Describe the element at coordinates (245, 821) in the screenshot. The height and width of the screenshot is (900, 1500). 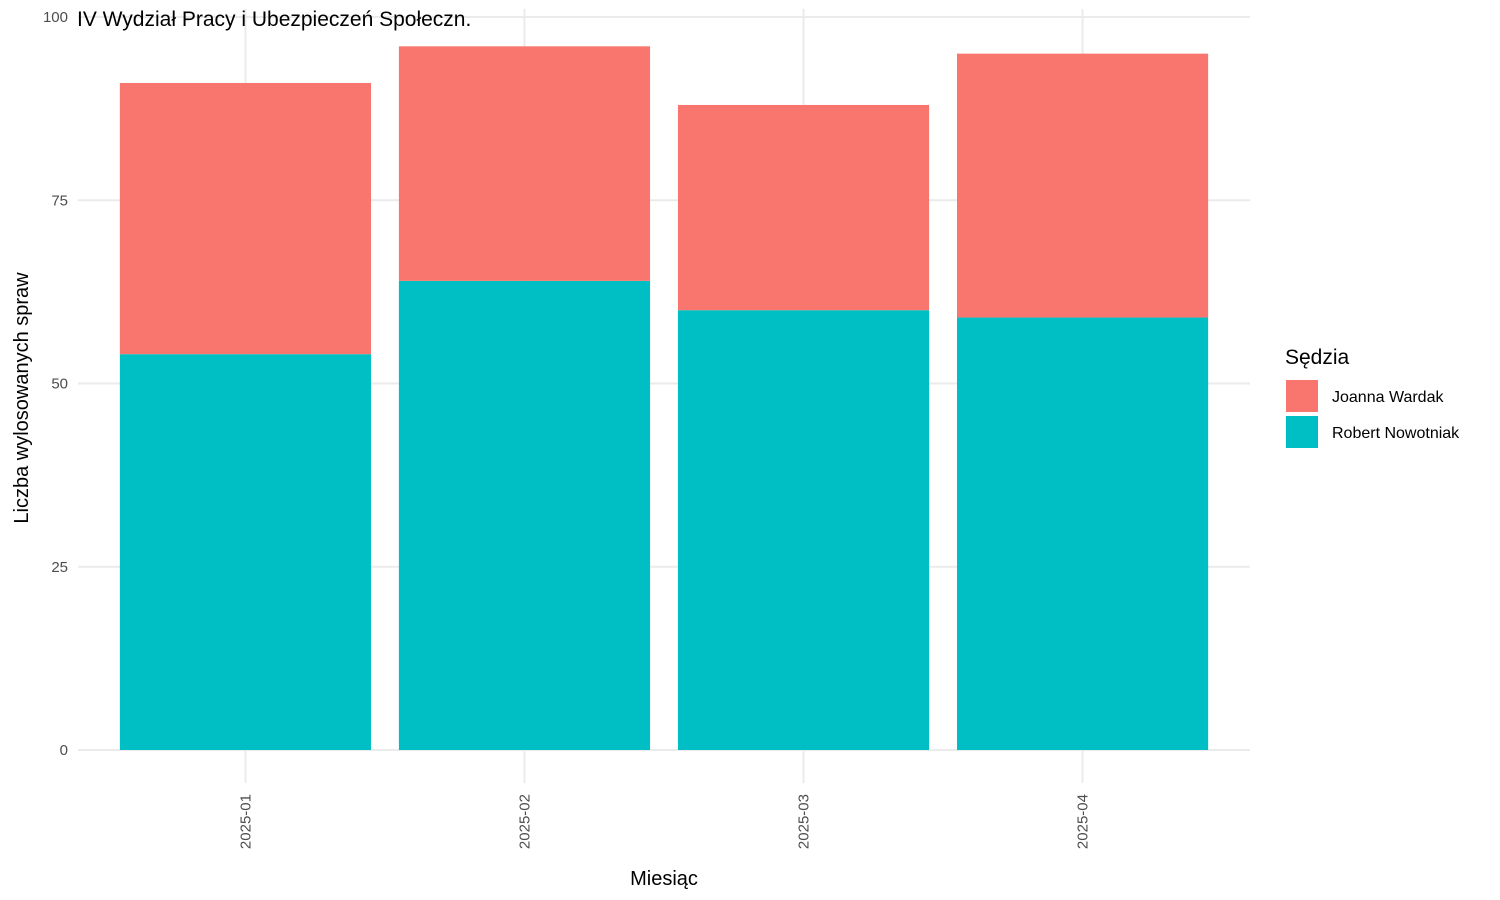
I see `x-tick-label: 2025-01` at that location.